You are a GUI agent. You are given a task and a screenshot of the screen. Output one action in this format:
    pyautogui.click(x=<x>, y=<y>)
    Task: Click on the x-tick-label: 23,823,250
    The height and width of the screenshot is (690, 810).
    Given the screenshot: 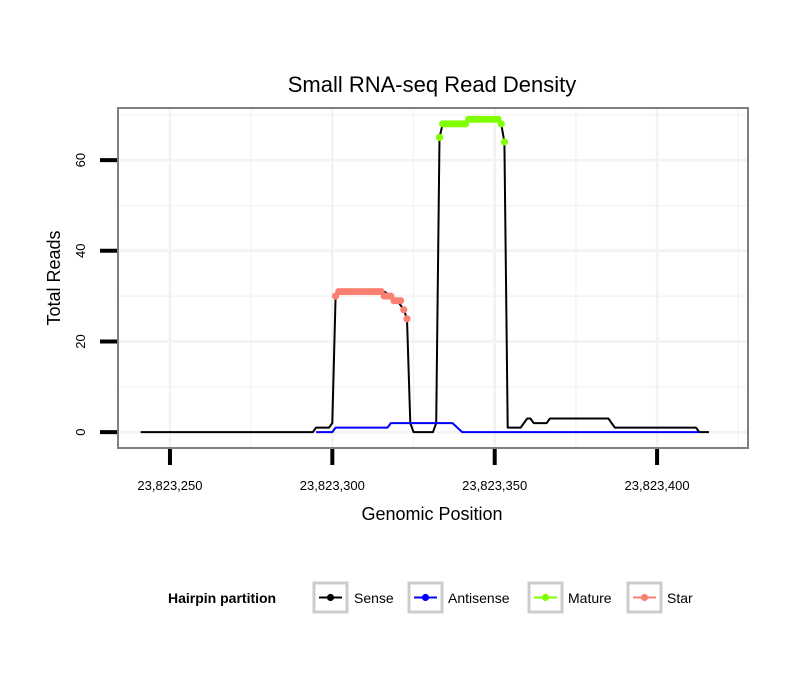 What is the action you would take?
    pyautogui.click(x=169, y=485)
    